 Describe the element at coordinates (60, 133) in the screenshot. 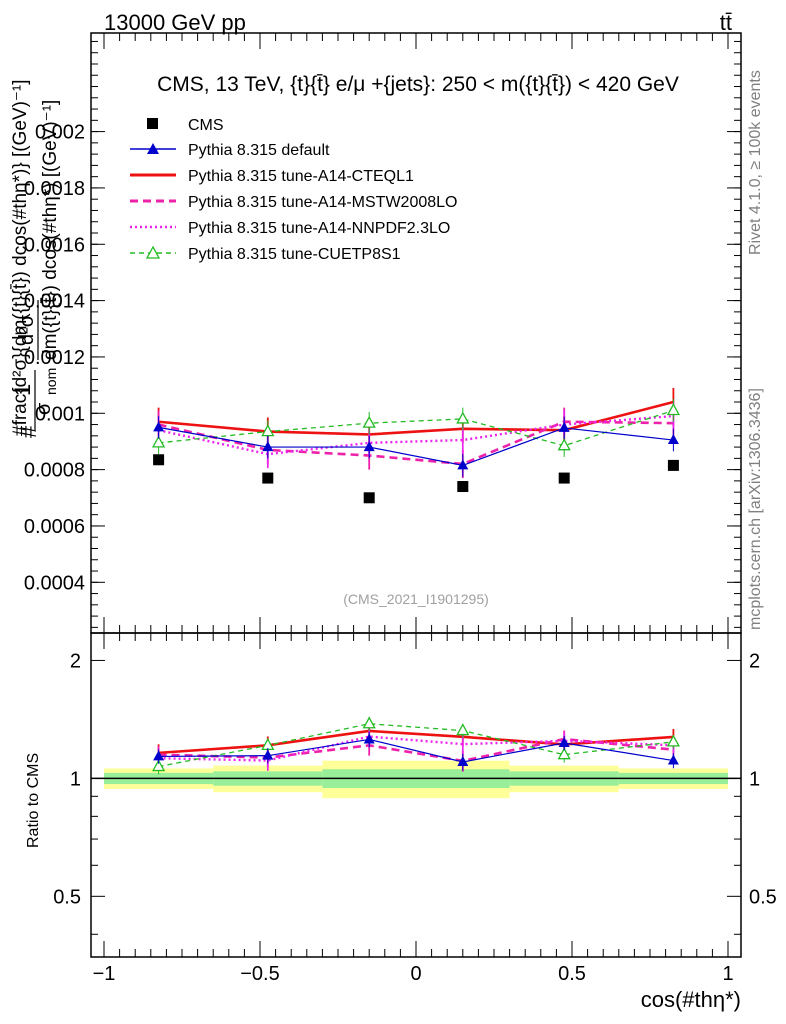

I see `y-tick-label: 0.002` at that location.